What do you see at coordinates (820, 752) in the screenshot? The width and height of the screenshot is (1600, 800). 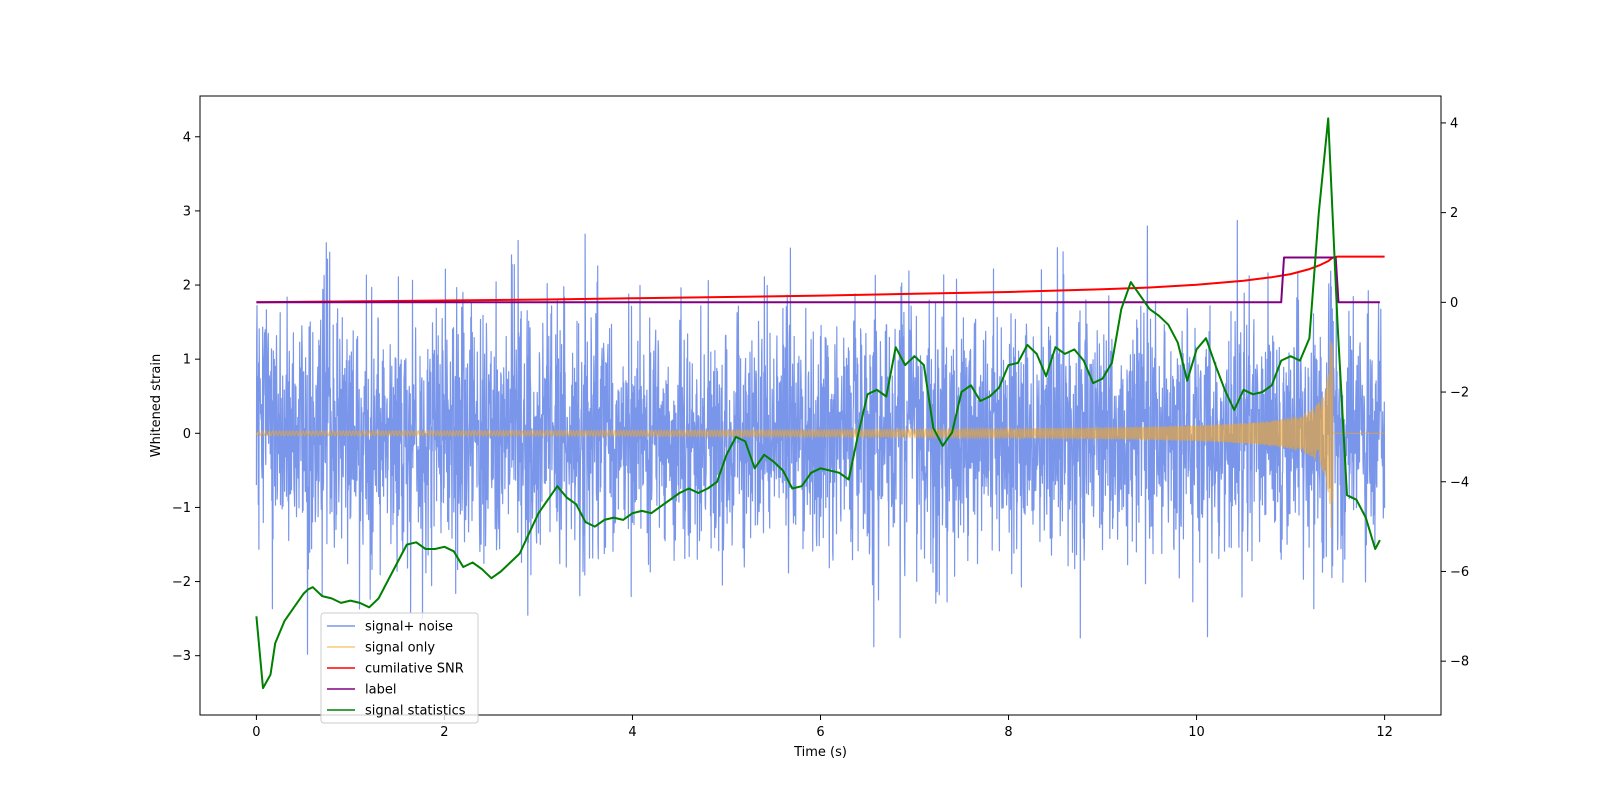 I see `x-axis-label: Time (s)` at bounding box center [820, 752].